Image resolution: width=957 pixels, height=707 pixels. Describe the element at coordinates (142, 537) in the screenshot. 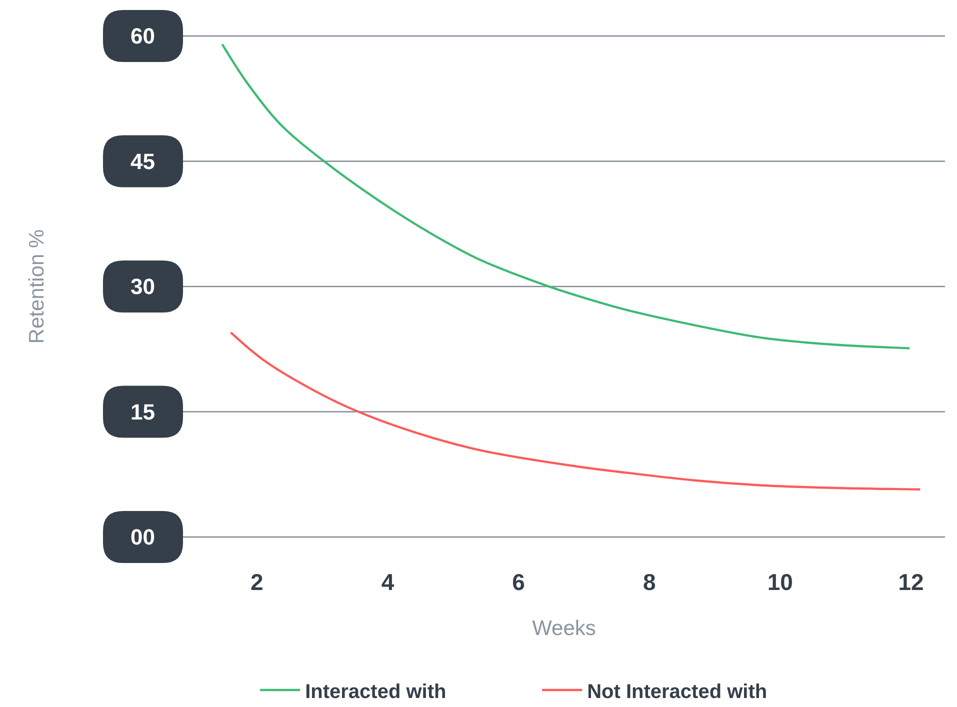

I see `y-tick-label: 00` at that location.